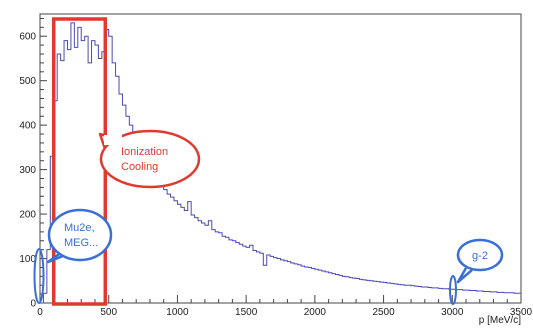 The image size is (533, 335). What do you see at coordinates (108, 312) in the screenshot?
I see `x-tick-label: 500` at bounding box center [108, 312].